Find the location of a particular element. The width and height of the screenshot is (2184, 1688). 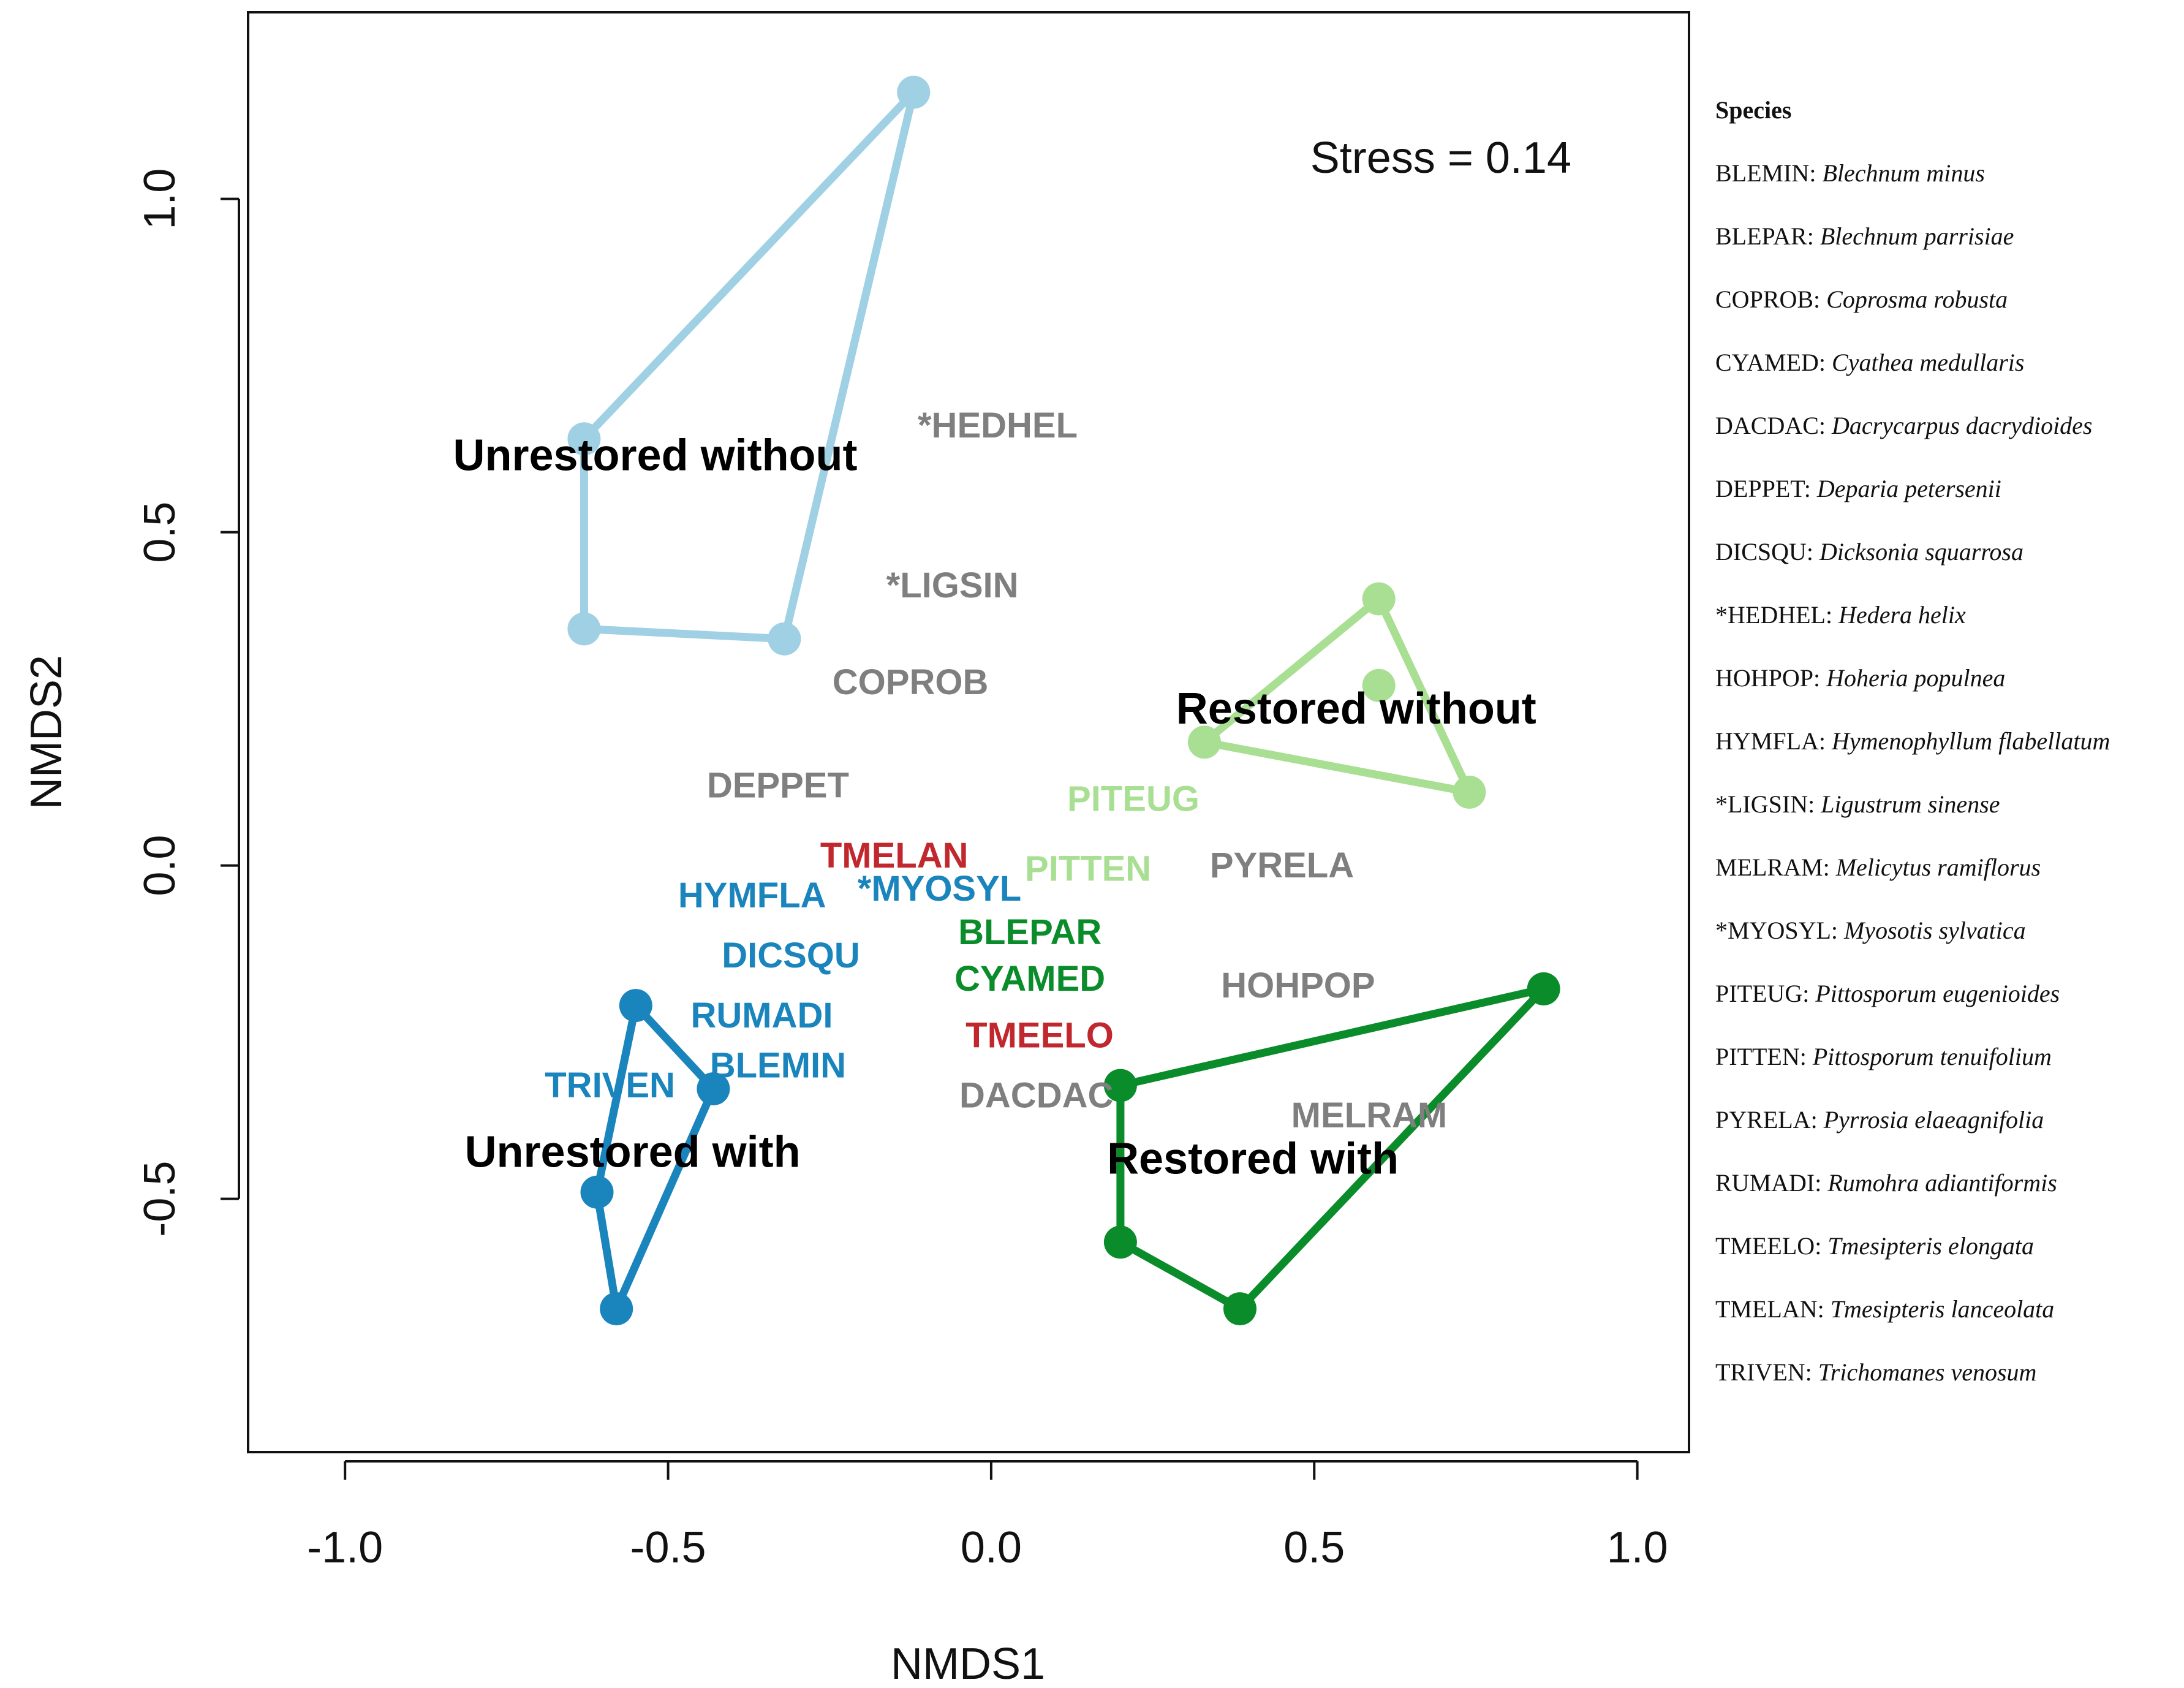

legend-species-name: Pittosporum eugenioides is located at coordinates (1937, 994).